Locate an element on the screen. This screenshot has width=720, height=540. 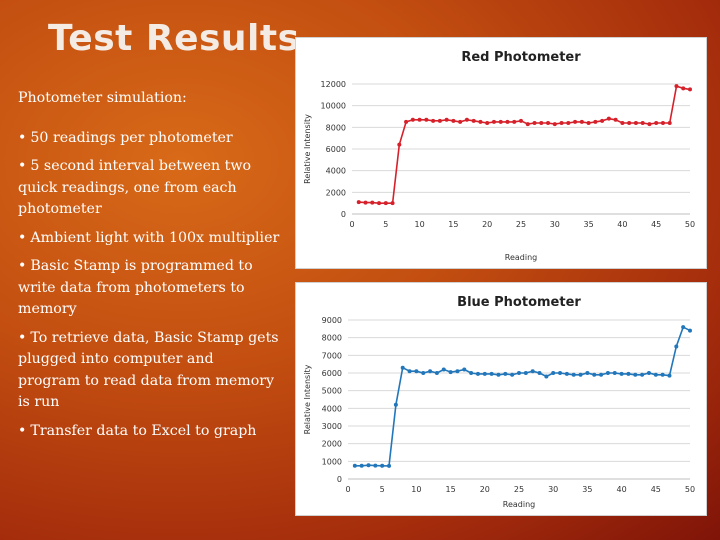
blue-x-tick-label: 0 is located at coordinates (347, 489).